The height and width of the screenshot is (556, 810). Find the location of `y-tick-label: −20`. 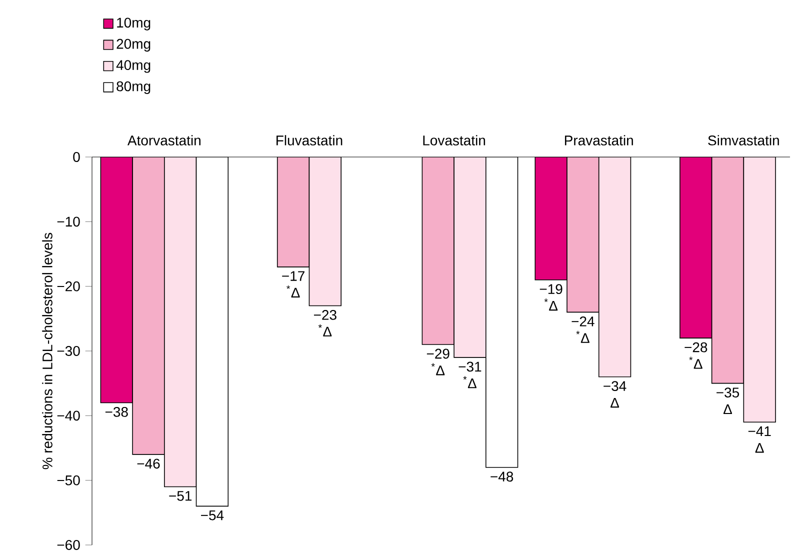

y-tick-label: −20 is located at coordinates (68, 286).